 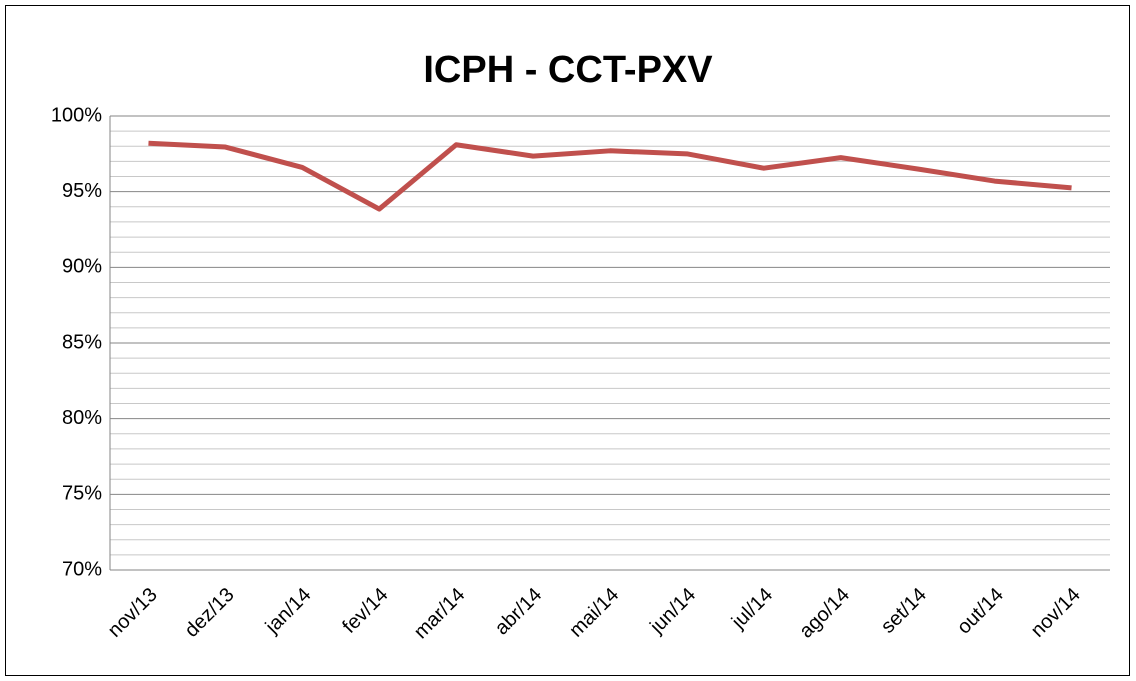 What do you see at coordinates (568, 70) in the screenshot?
I see `chart-title: ICPH - CCT-PXV` at bounding box center [568, 70].